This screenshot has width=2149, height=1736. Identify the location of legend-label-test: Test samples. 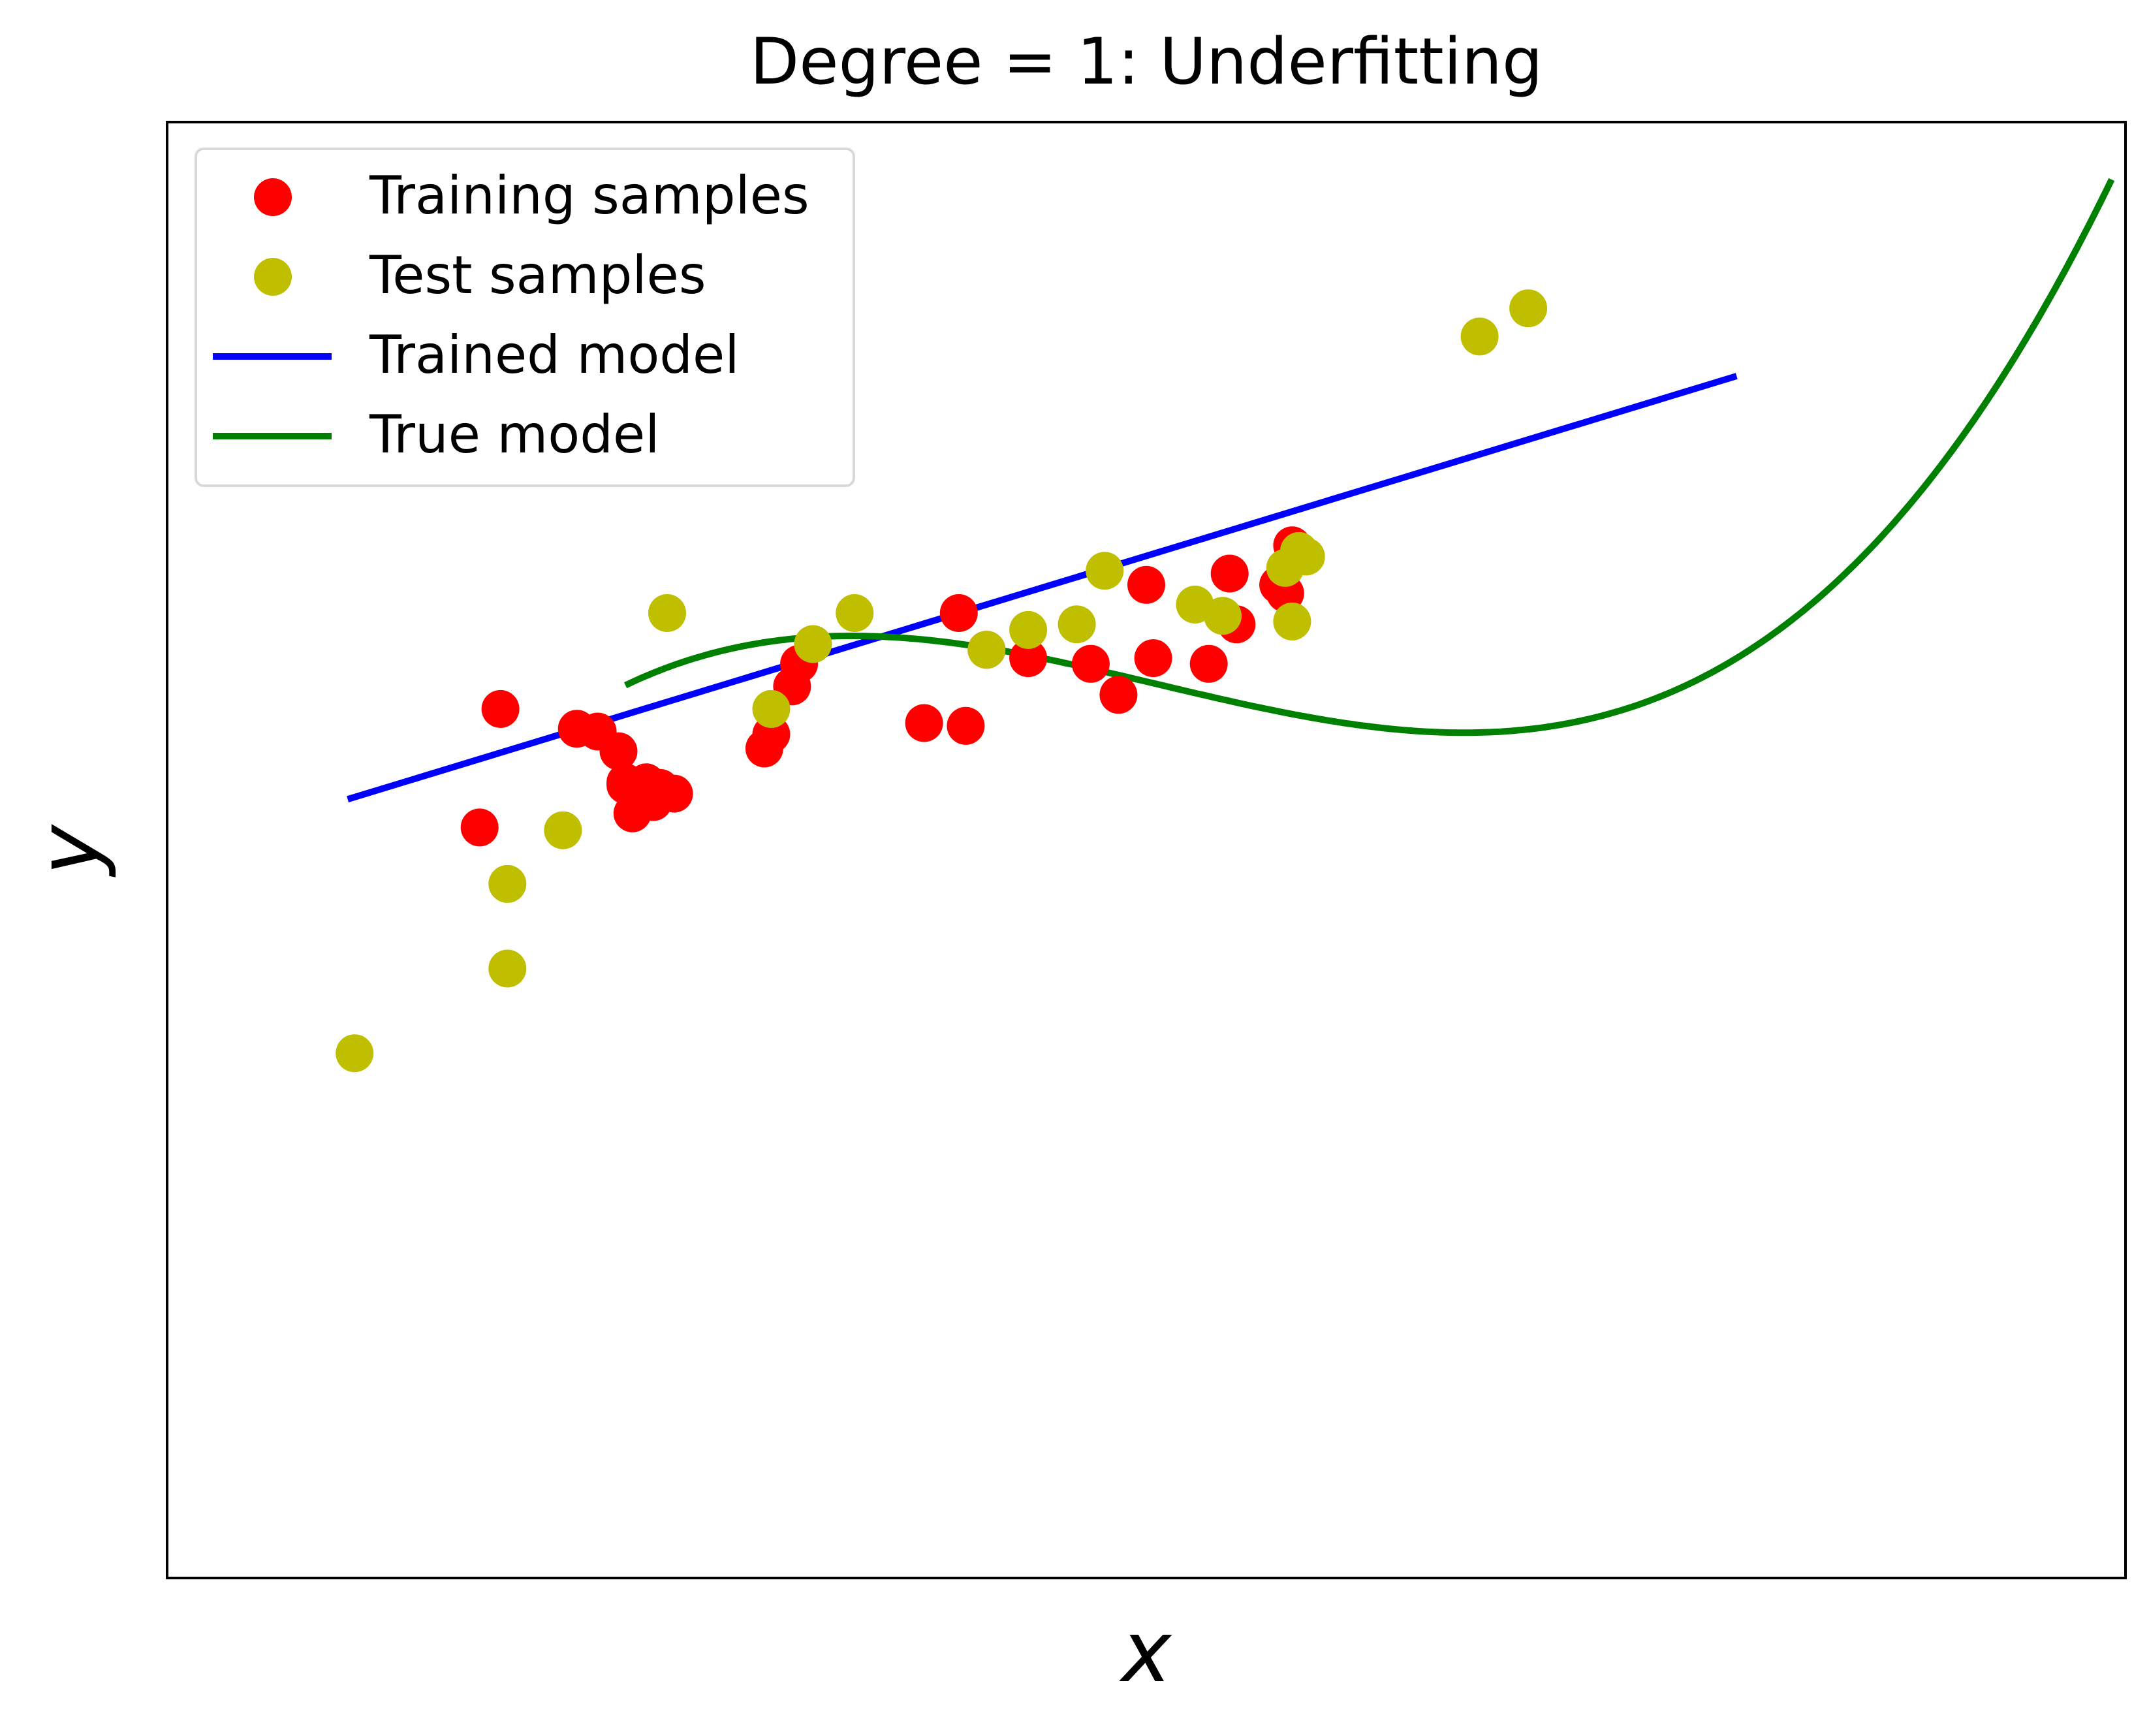
(537, 275).